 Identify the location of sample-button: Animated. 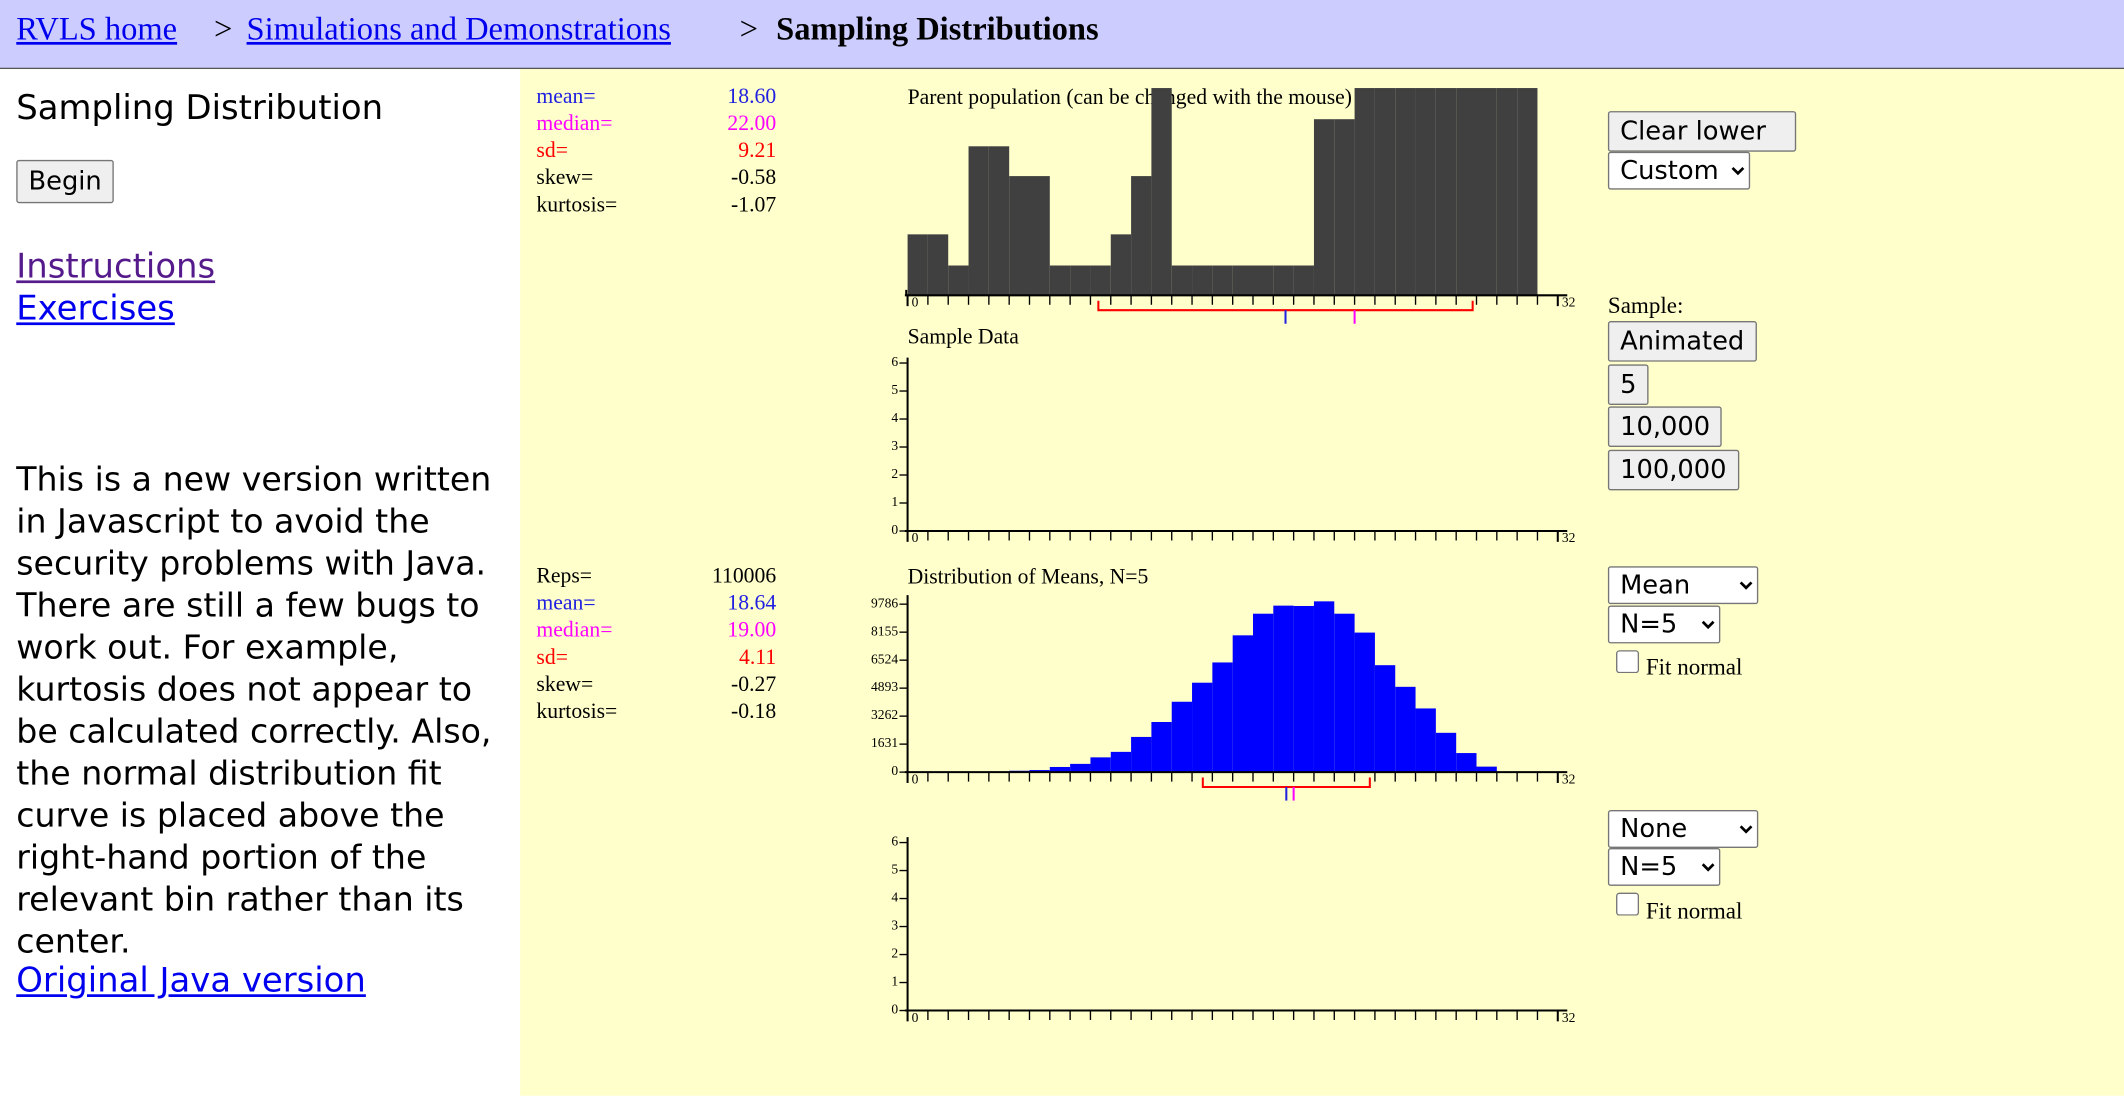
(1682, 341).